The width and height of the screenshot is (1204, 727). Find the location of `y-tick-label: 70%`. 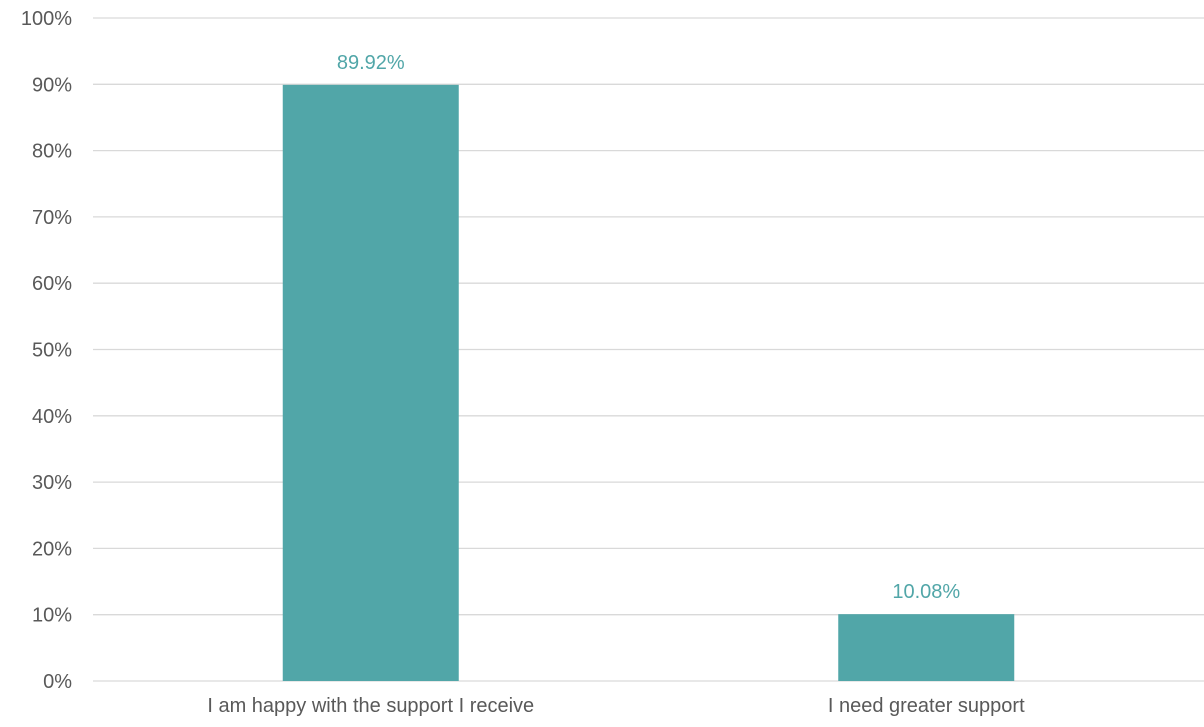

y-tick-label: 70% is located at coordinates (52, 218).